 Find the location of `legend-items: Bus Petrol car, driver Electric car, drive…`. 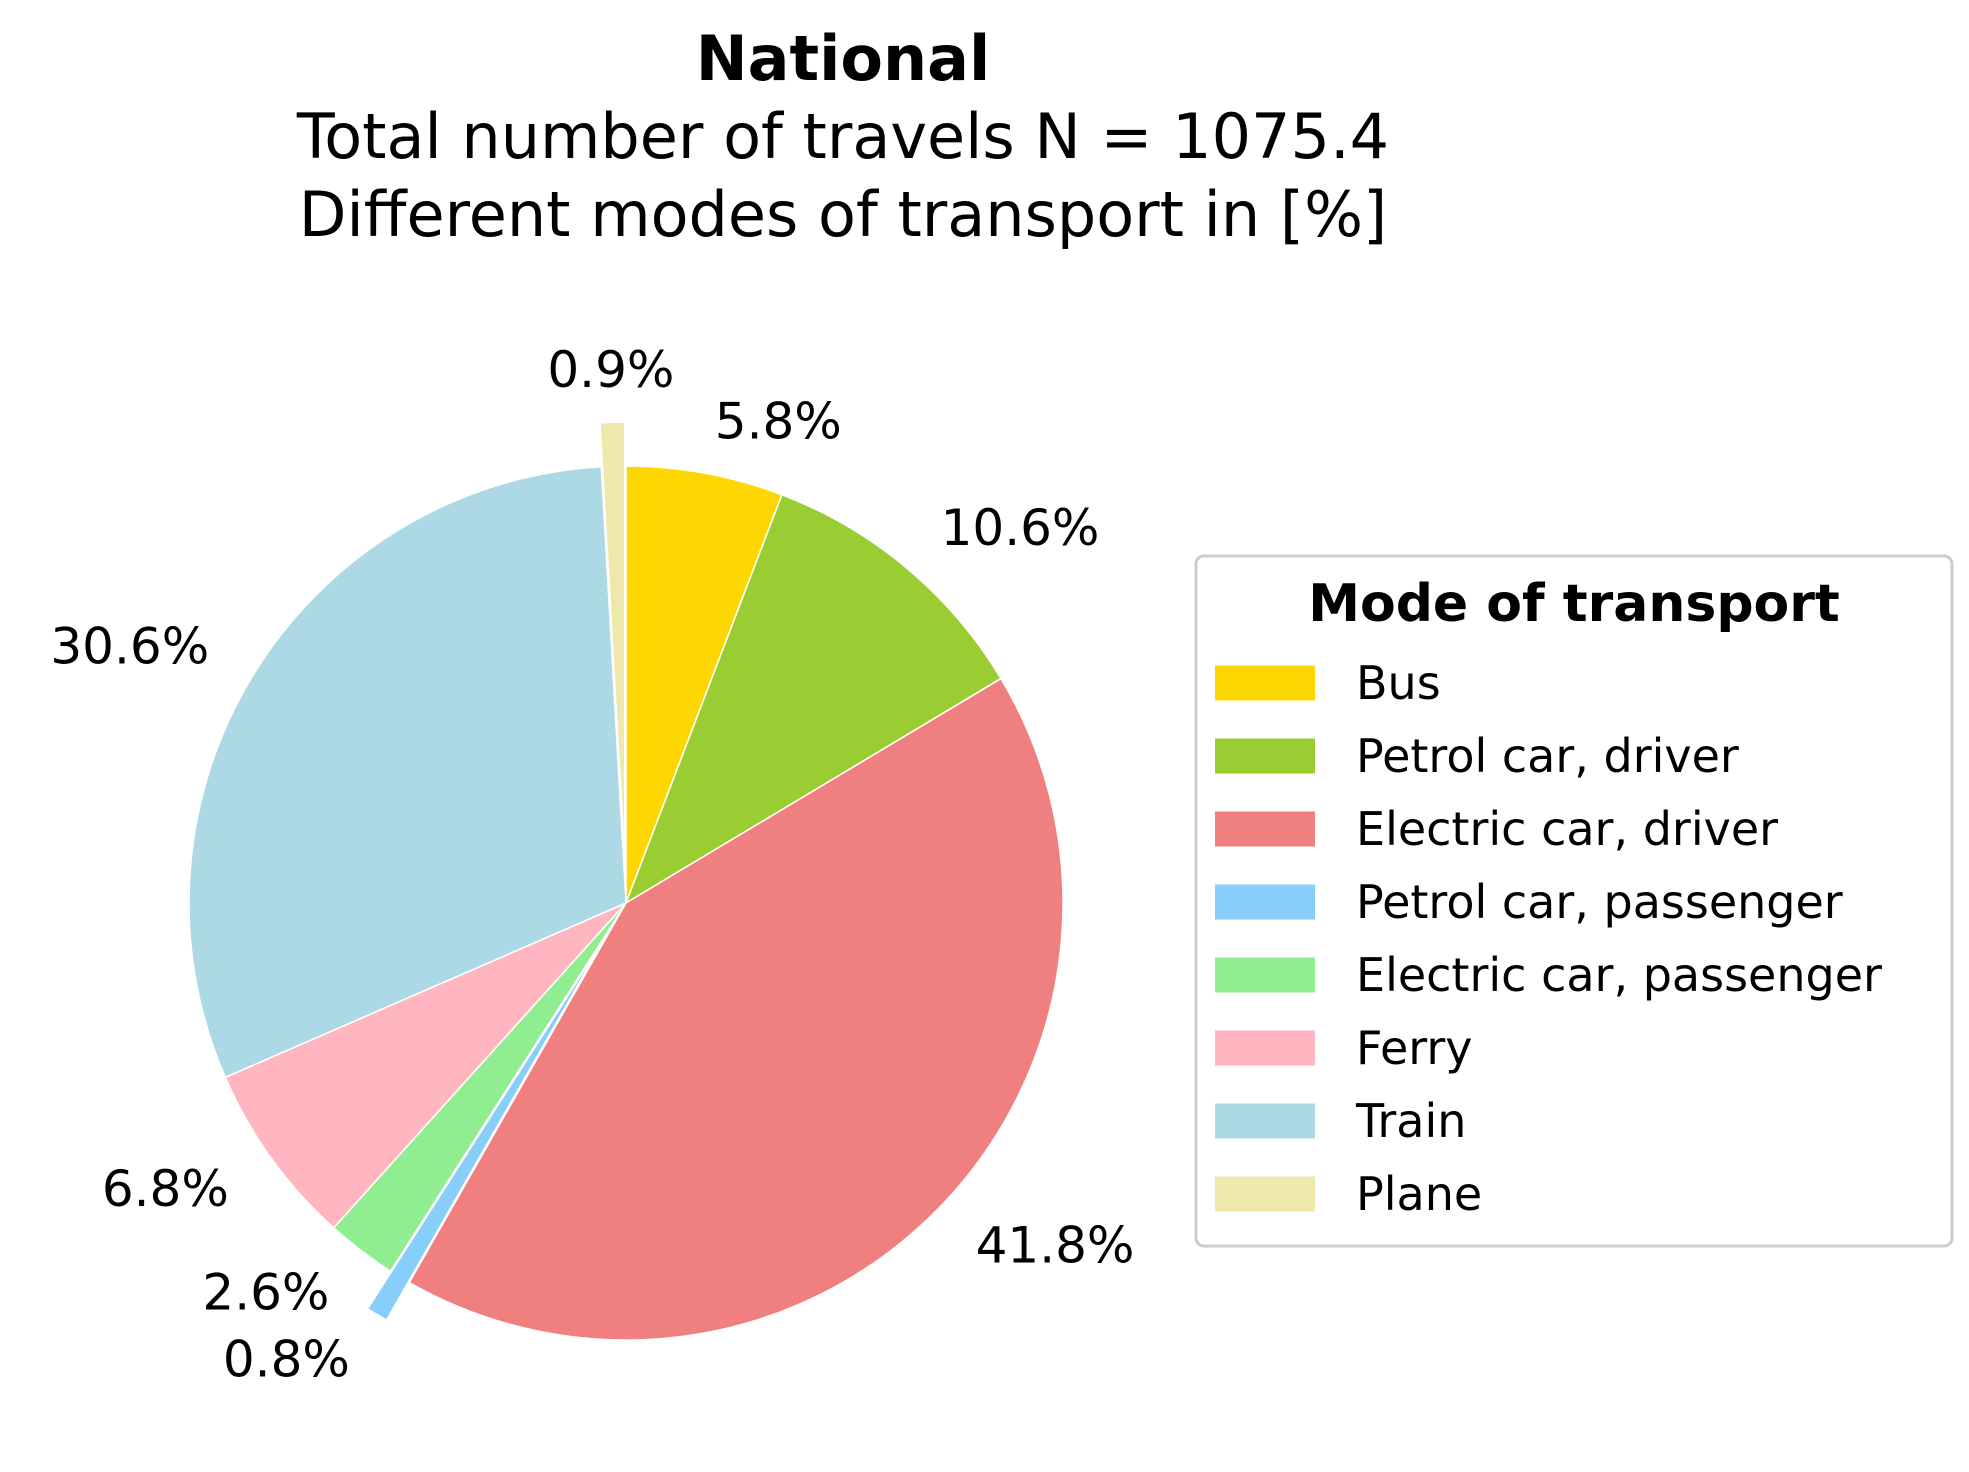

legend-items: Bus Petrol car, driver Electric car, drive… is located at coordinates (1548, 938).